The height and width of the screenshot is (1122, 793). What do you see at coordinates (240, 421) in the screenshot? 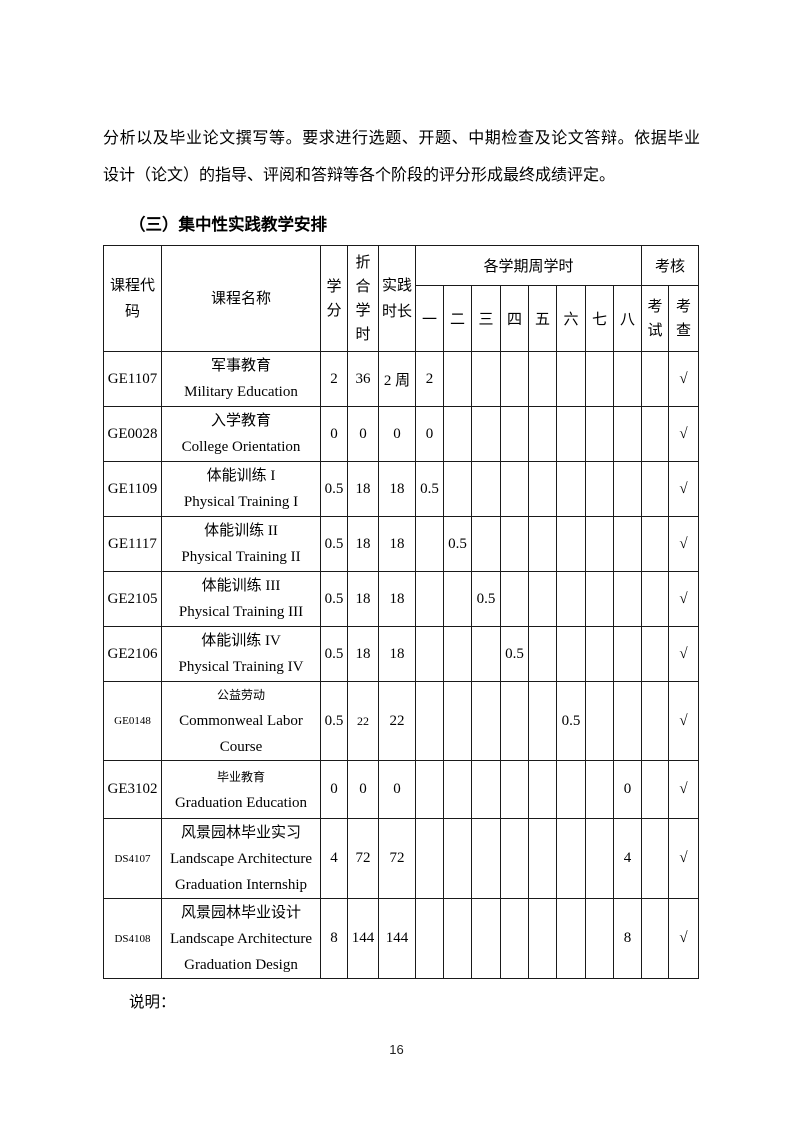
I see `course-name-zh: 入学教育` at bounding box center [240, 421].